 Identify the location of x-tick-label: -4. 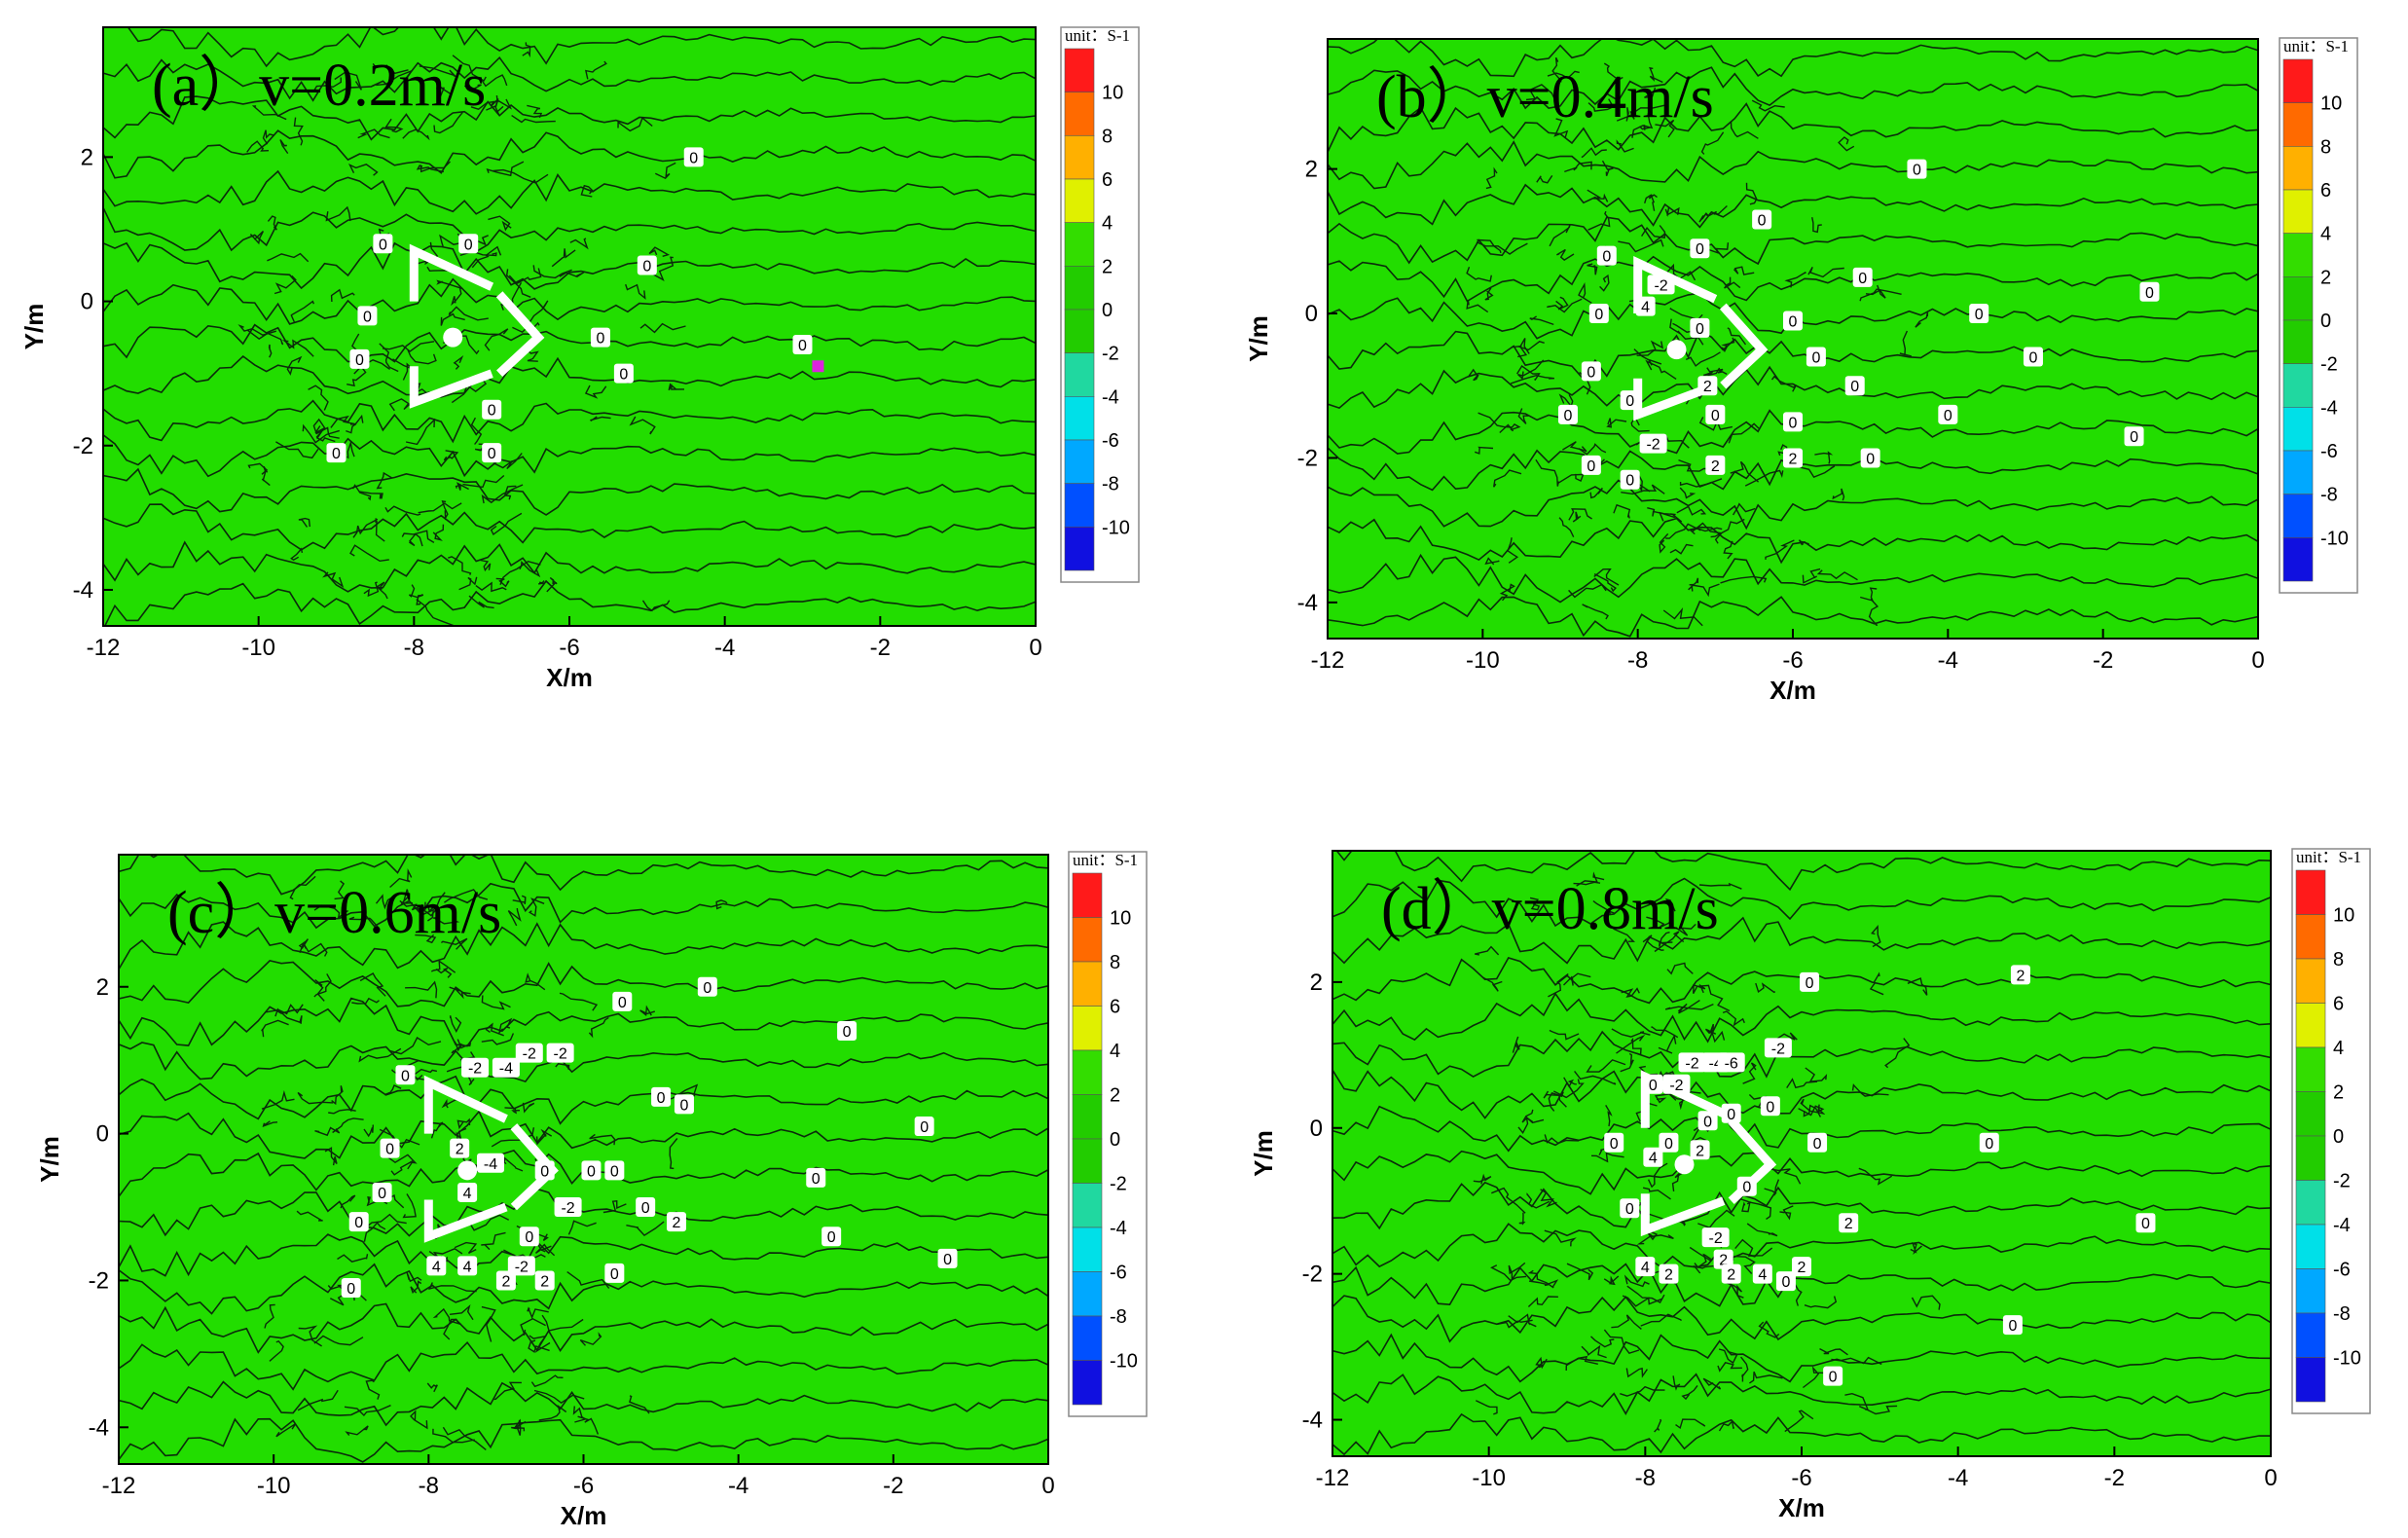
(1958, 1478).